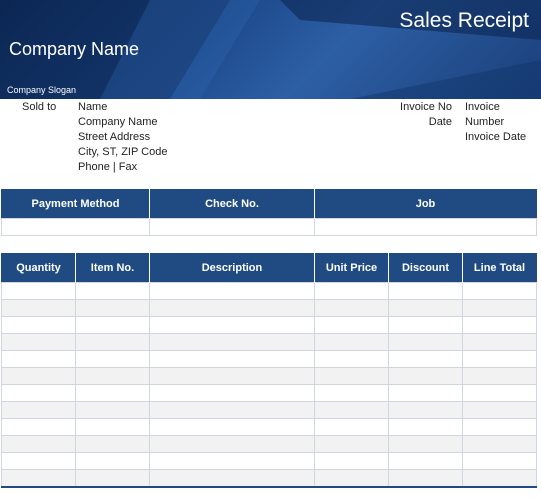  I want to click on invoice-labels: Invoice No Date, so click(411, 115).